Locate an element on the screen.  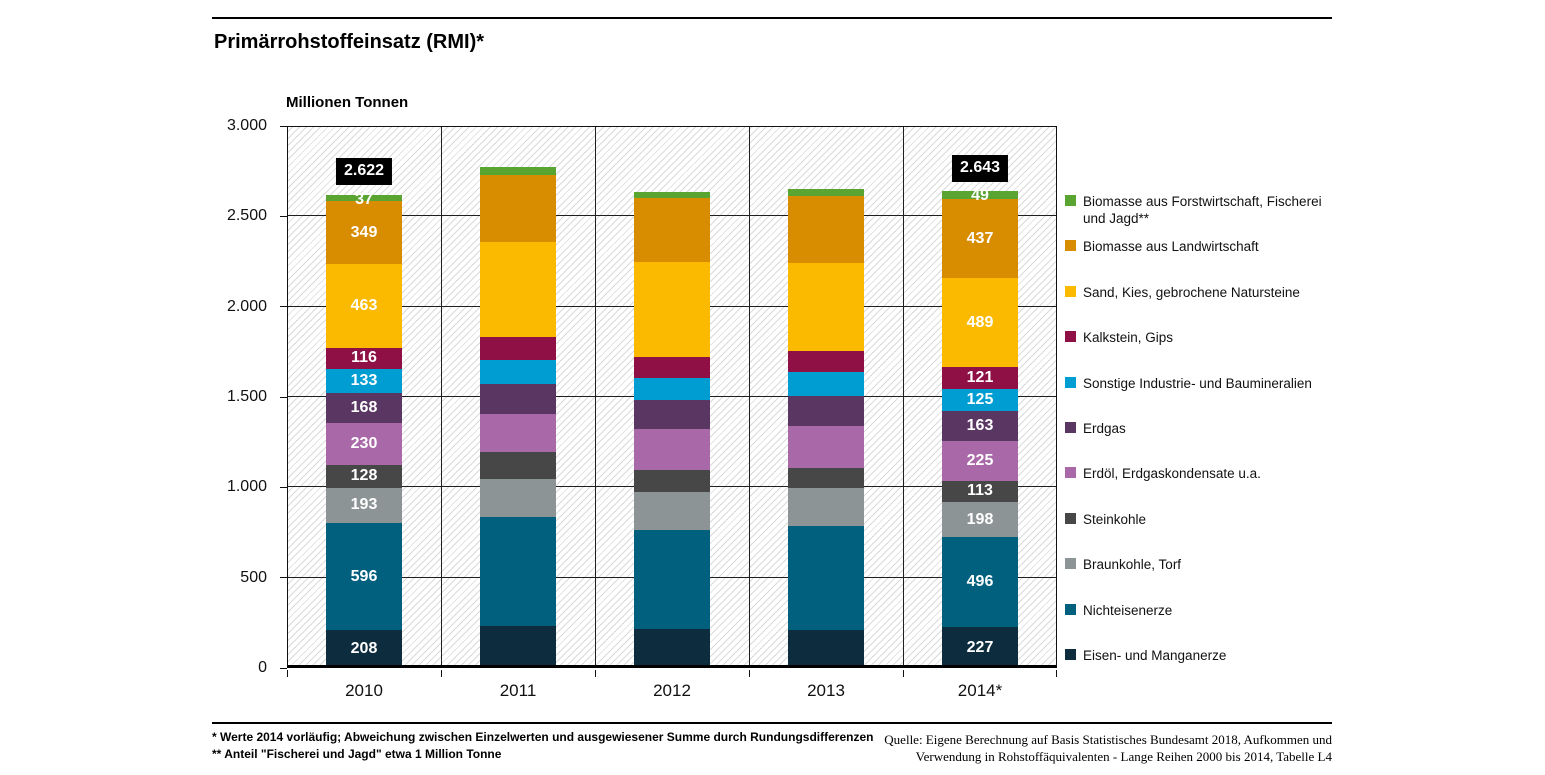
bar-2011 is located at coordinates (518, 417).